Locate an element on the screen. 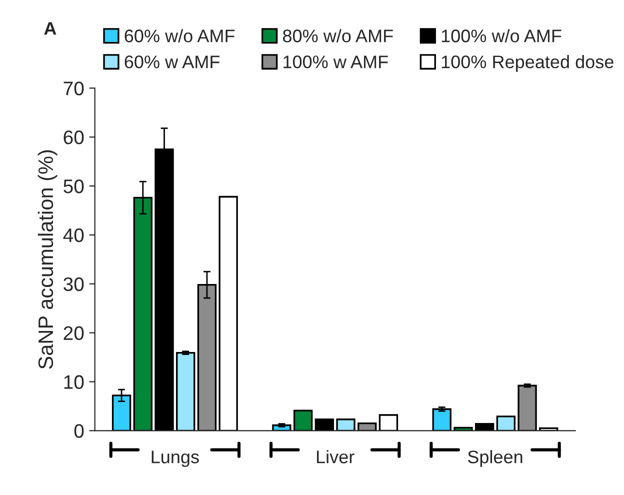 The image size is (624, 495). legend-label: 100% w AMF is located at coordinates (336, 62).